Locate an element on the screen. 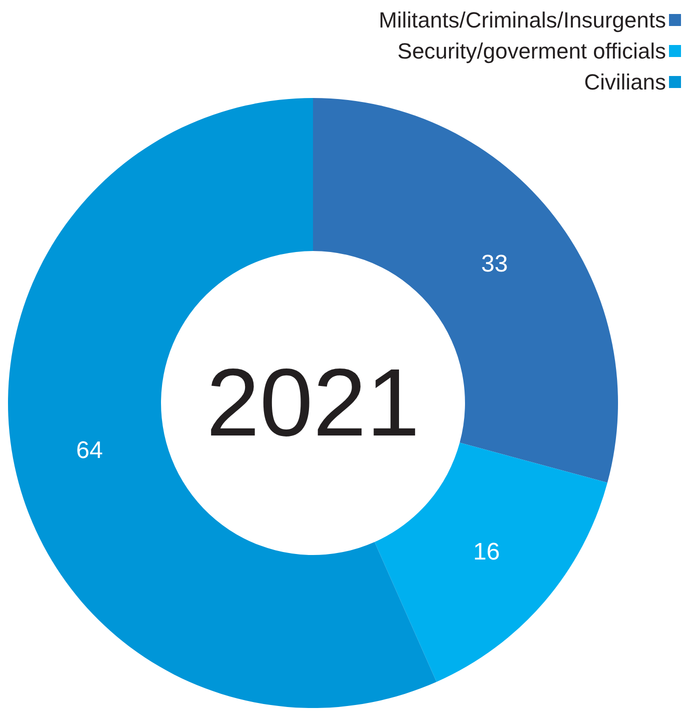 The height and width of the screenshot is (717, 685). legend-label: Civilians is located at coordinates (625, 82).